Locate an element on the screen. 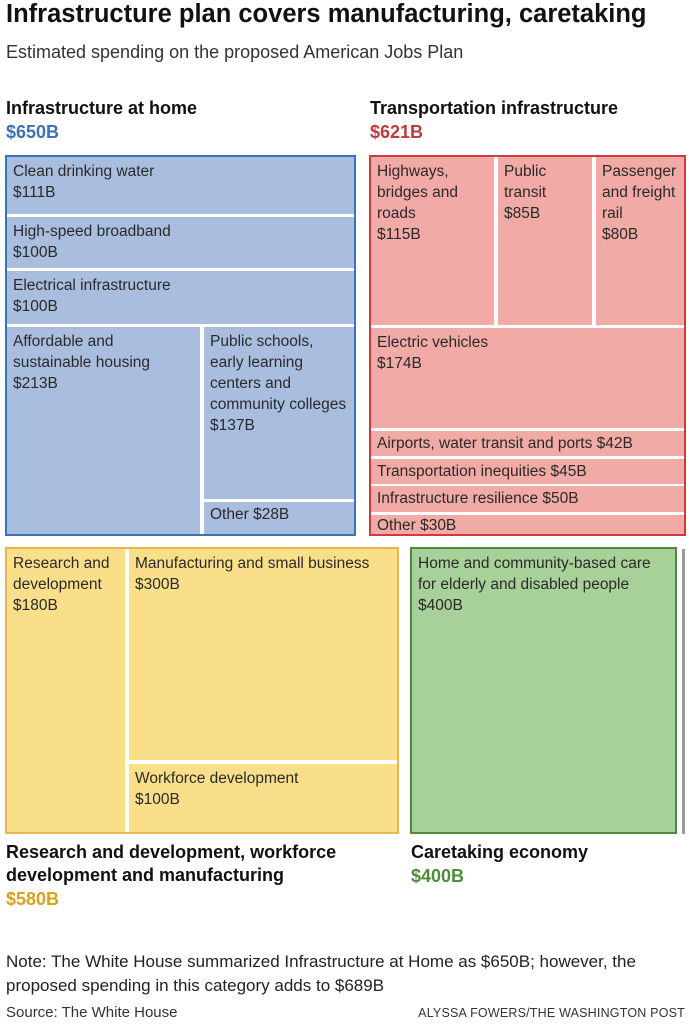 The image size is (689, 1024). treemap-tile-affordable-and-sustainable: Affordable and sustainable housing $213B is located at coordinates (103, 430).